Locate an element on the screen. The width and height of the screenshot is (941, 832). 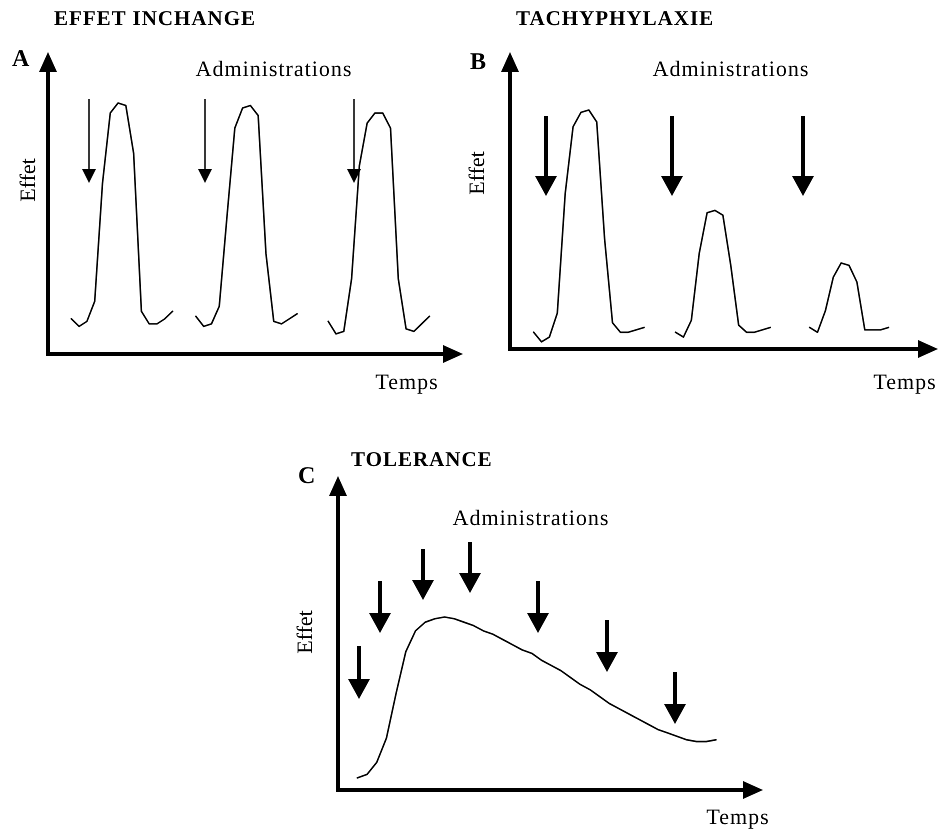
chart-title: EFFET INCHANGE is located at coordinates (155, 18).